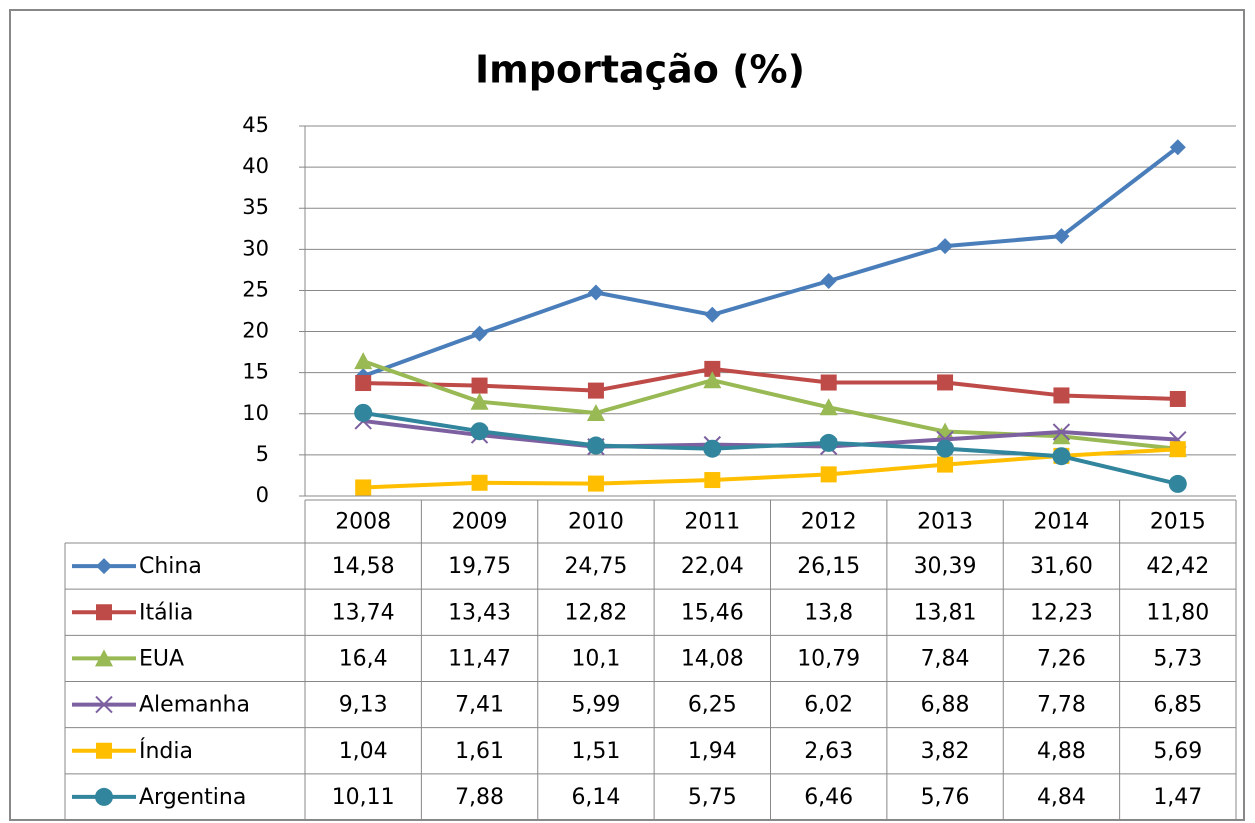 The height and width of the screenshot is (823, 1255). What do you see at coordinates (828, 705) in the screenshot?
I see `table-cell: 6,02` at bounding box center [828, 705].